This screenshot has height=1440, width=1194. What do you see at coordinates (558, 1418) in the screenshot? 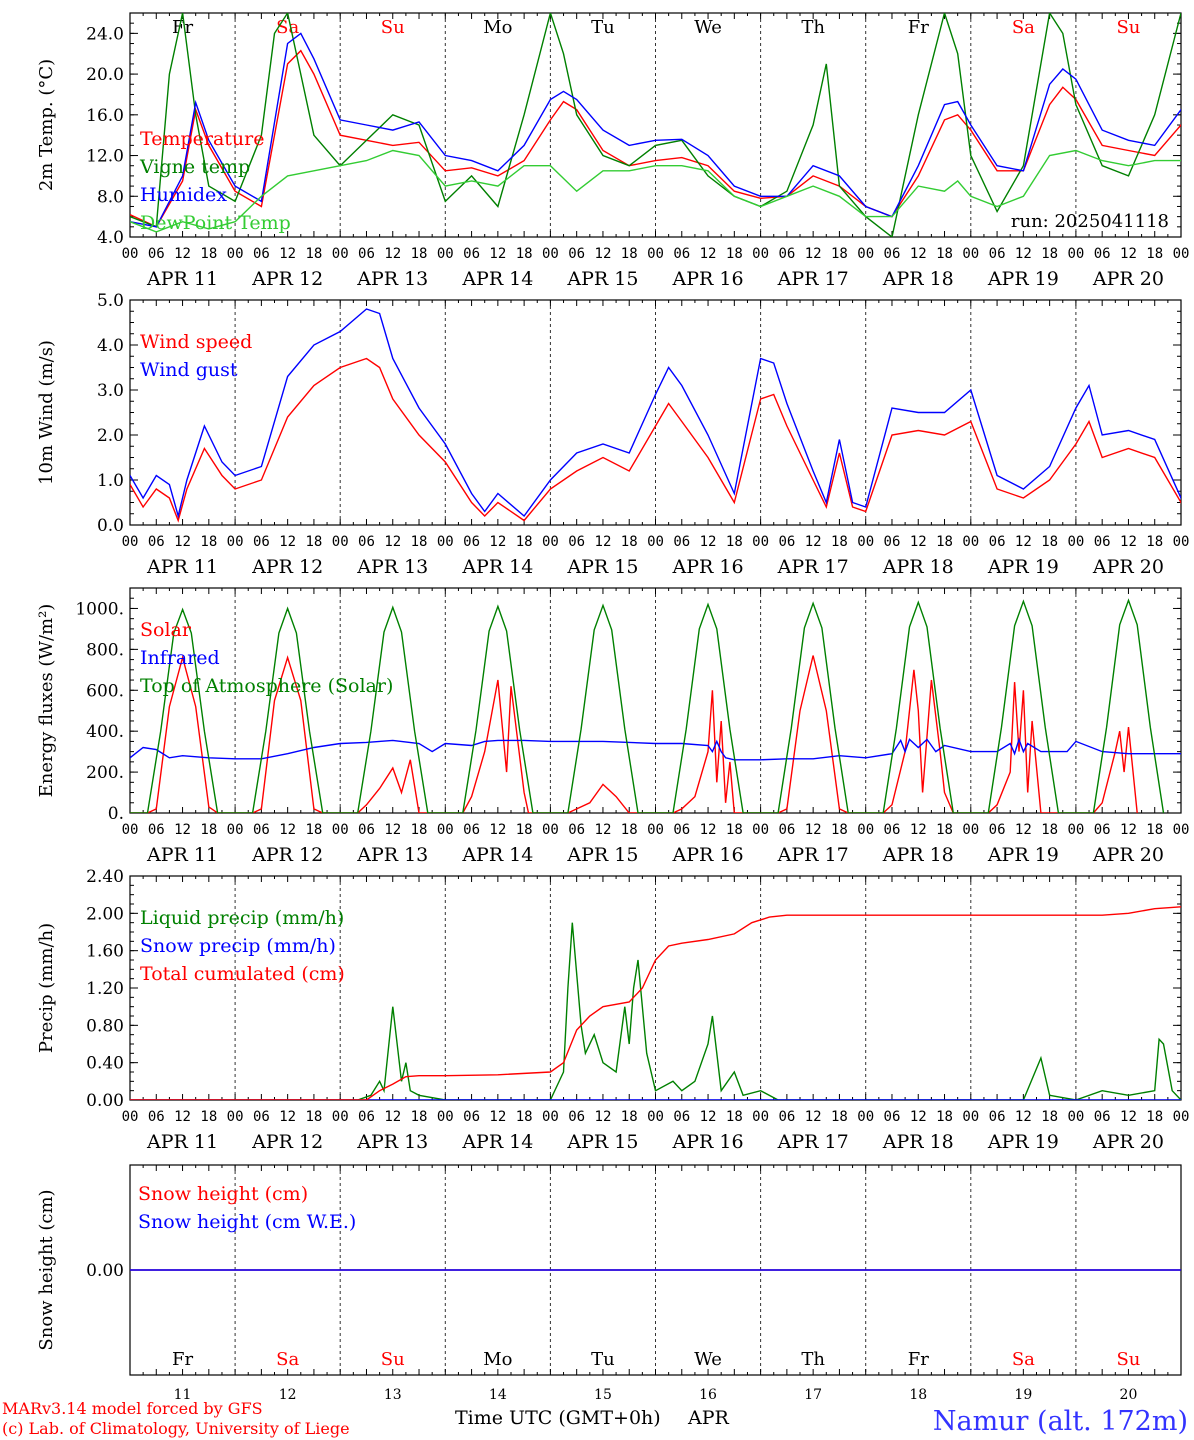
I see `x-axis-label: Time UTC (GMT+0h)` at bounding box center [558, 1418].